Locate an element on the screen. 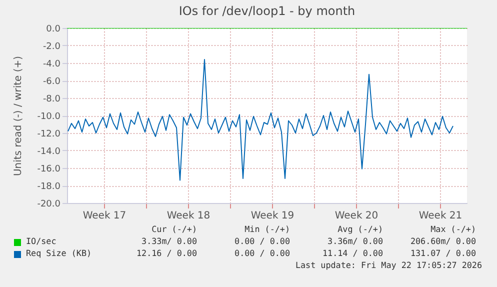 This screenshot has height=287, width=497. text: 131.07 / 0.00 is located at coordinates (443, 253).